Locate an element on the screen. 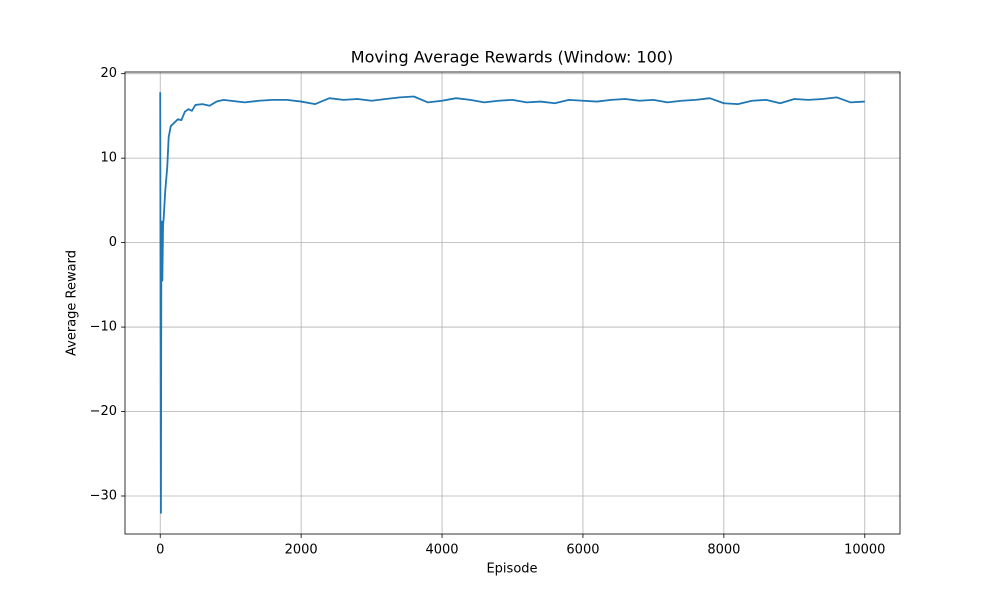  chart-title: Moving Average Rewards (Window: 100) is located at coordinates (512, 57).